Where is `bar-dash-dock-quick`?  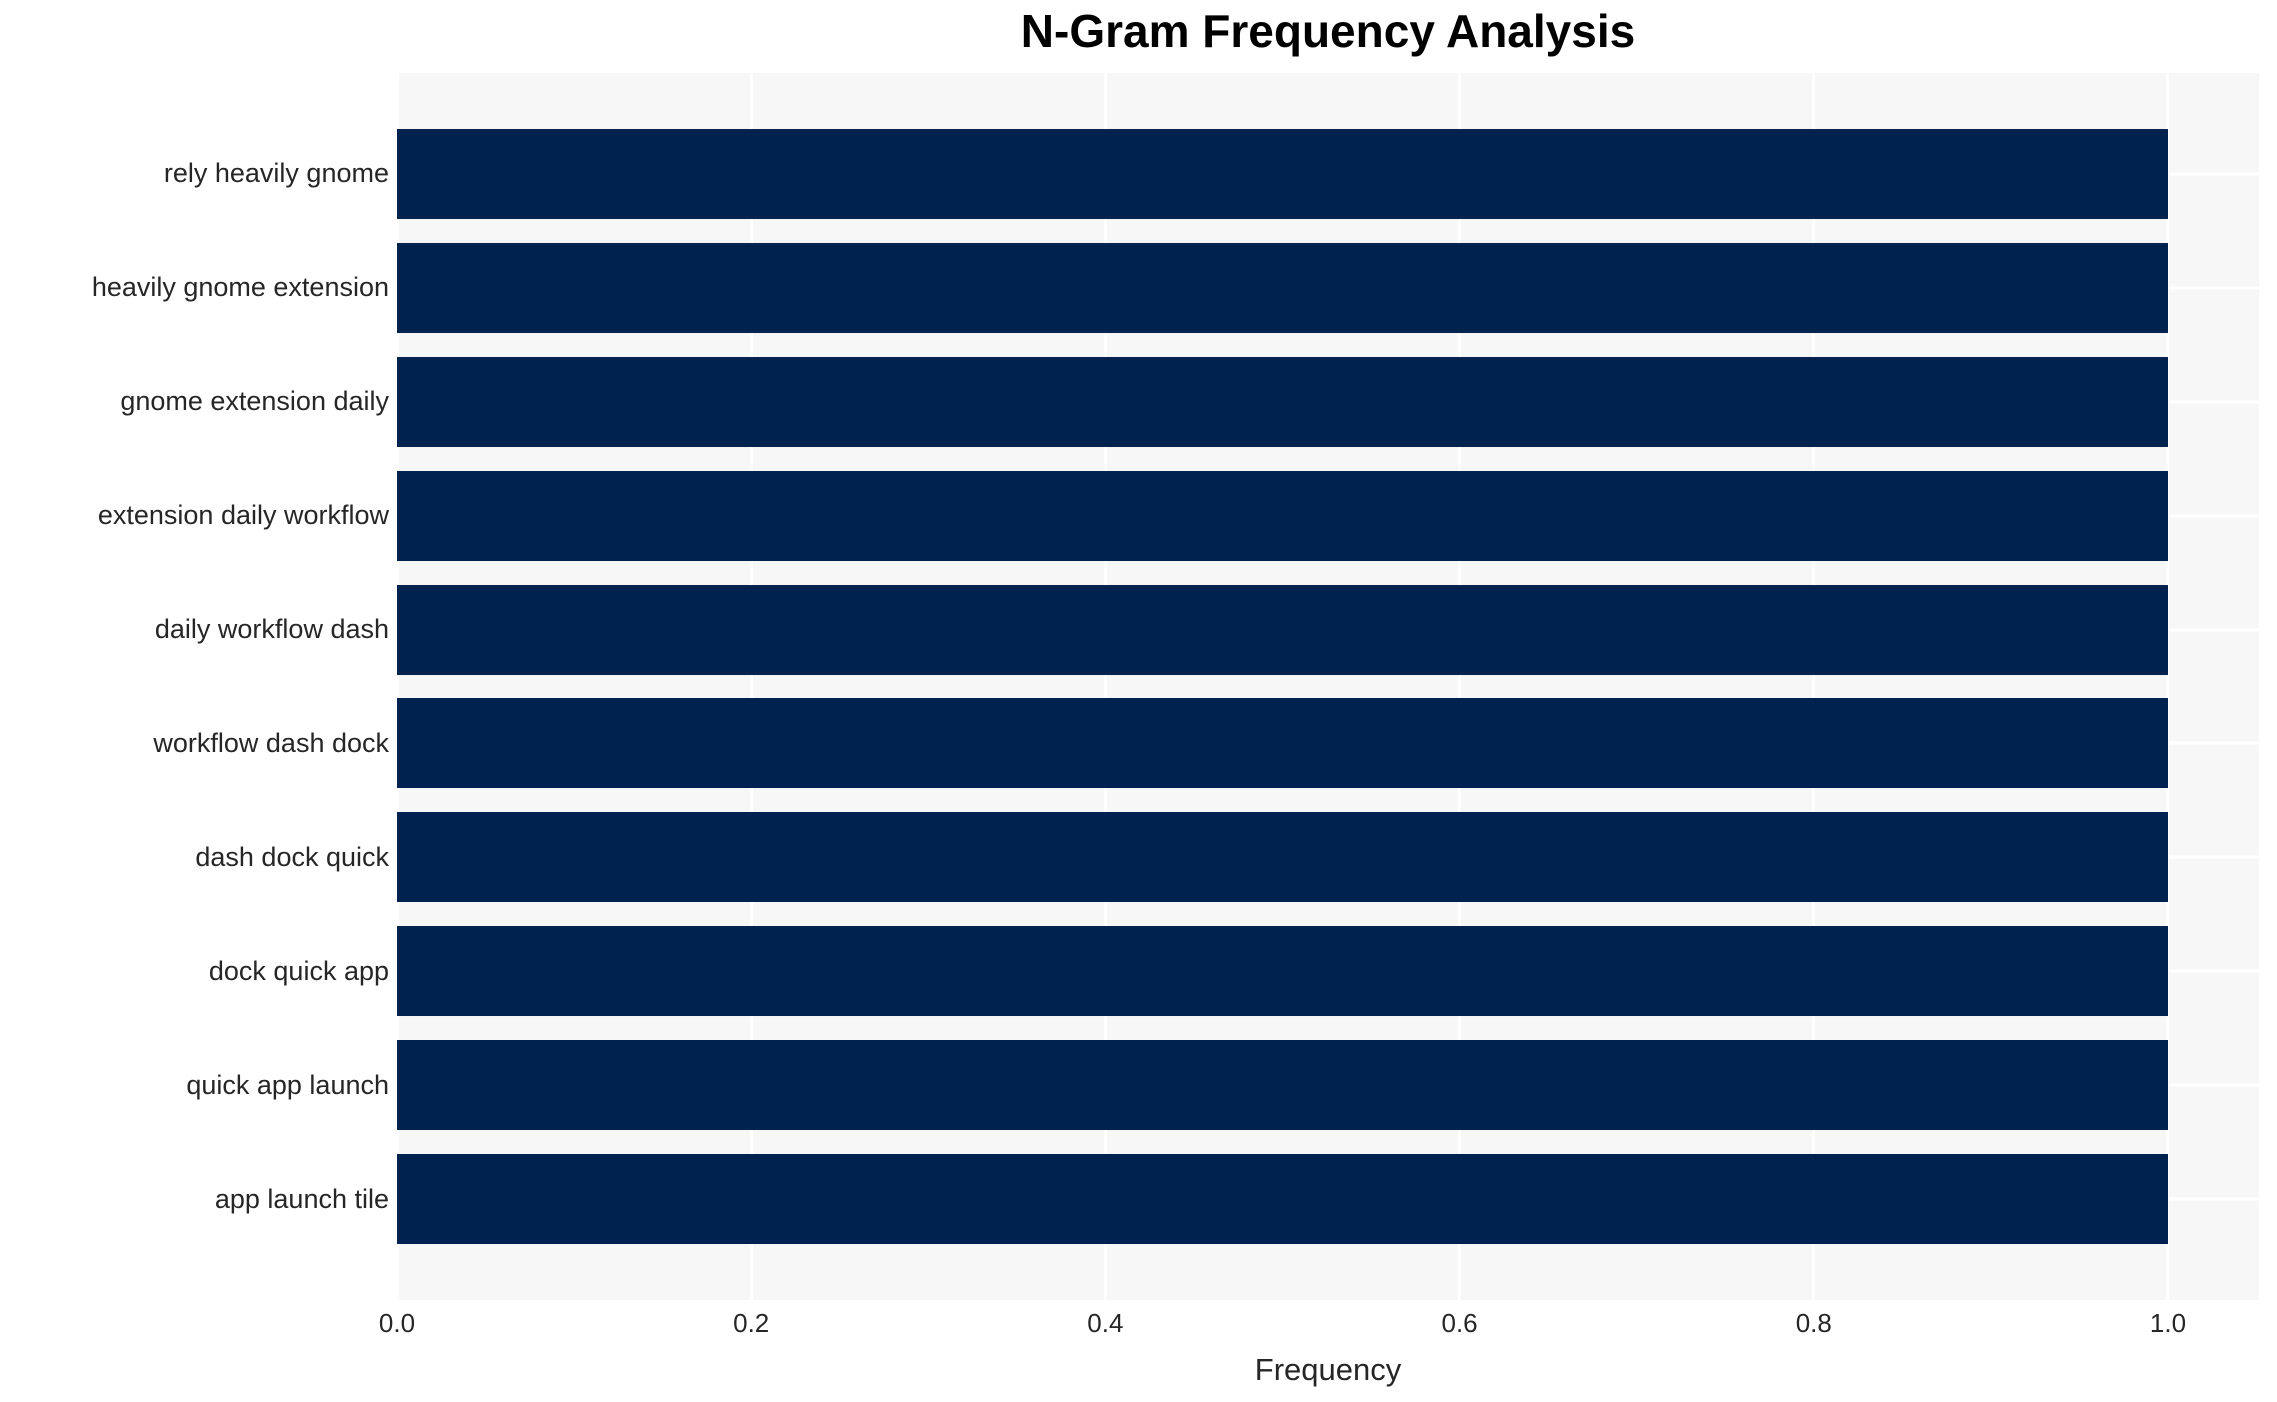 bar-dash-dock-quick is located at coordinates (1282, 857).